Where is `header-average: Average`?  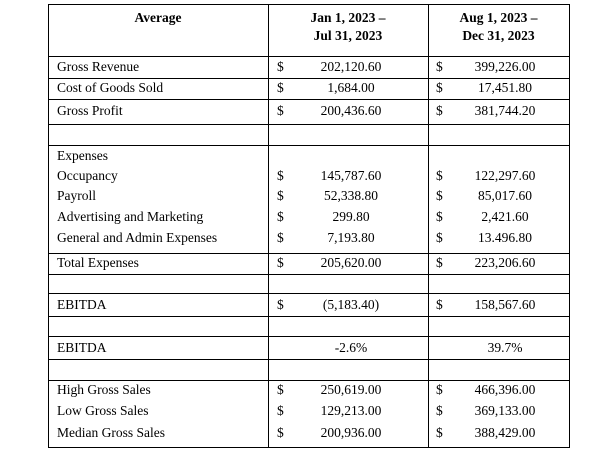
header-average: Average is located at coordinates (158, 17).